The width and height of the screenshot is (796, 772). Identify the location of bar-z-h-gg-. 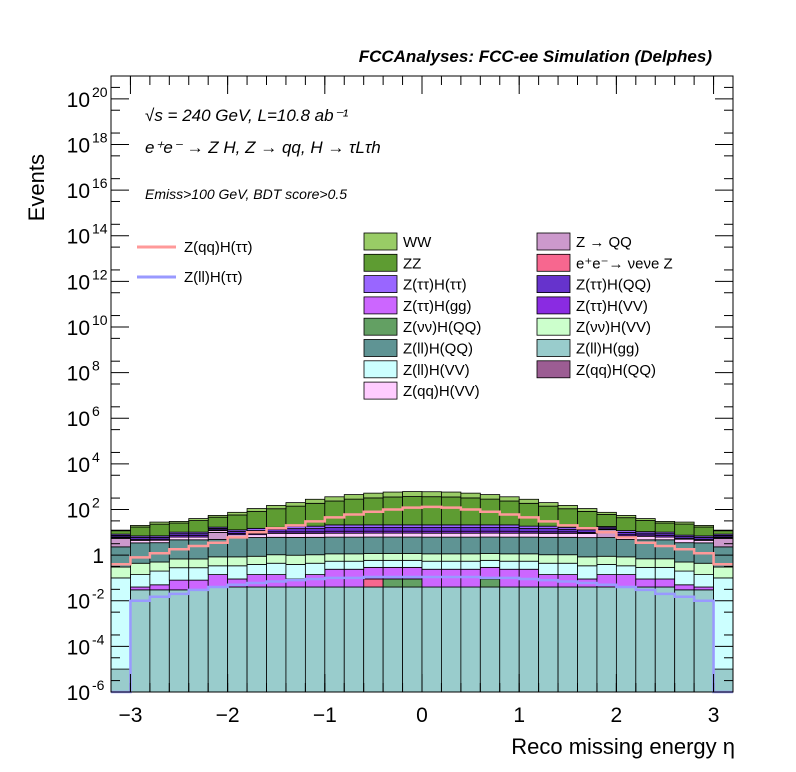
(179, 585).